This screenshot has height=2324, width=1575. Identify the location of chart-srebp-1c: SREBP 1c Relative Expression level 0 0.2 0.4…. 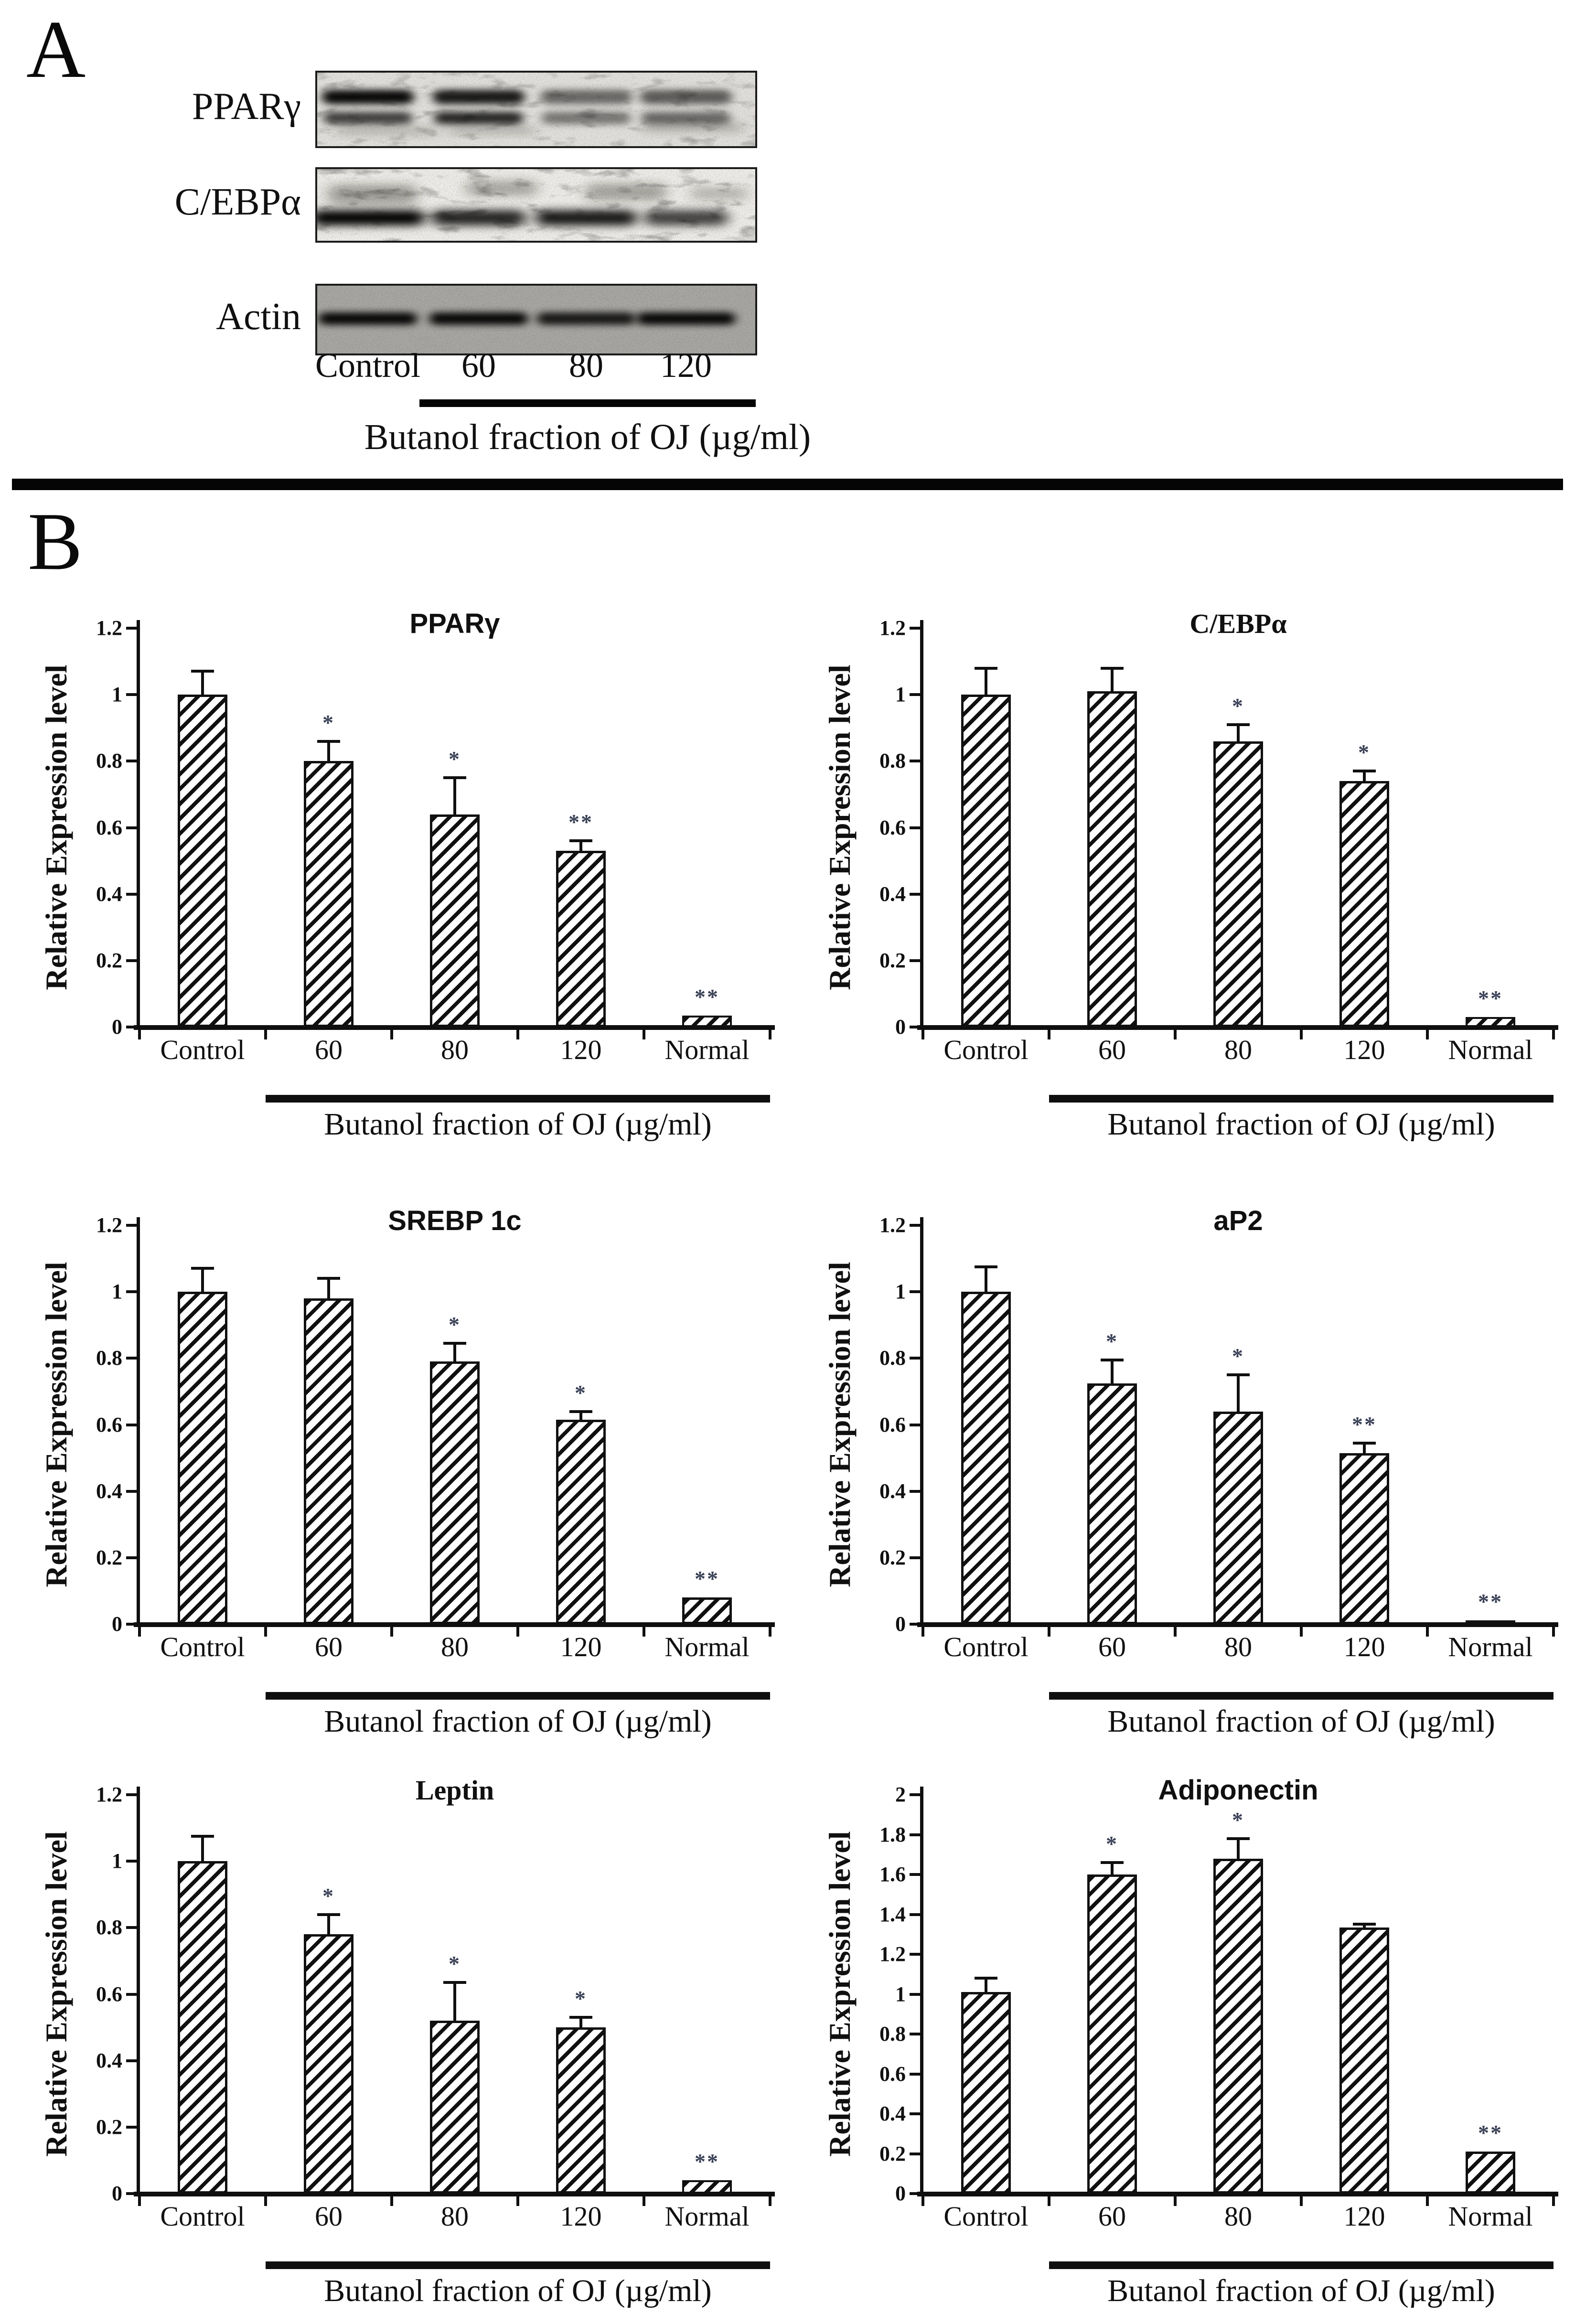
(403, 1478).